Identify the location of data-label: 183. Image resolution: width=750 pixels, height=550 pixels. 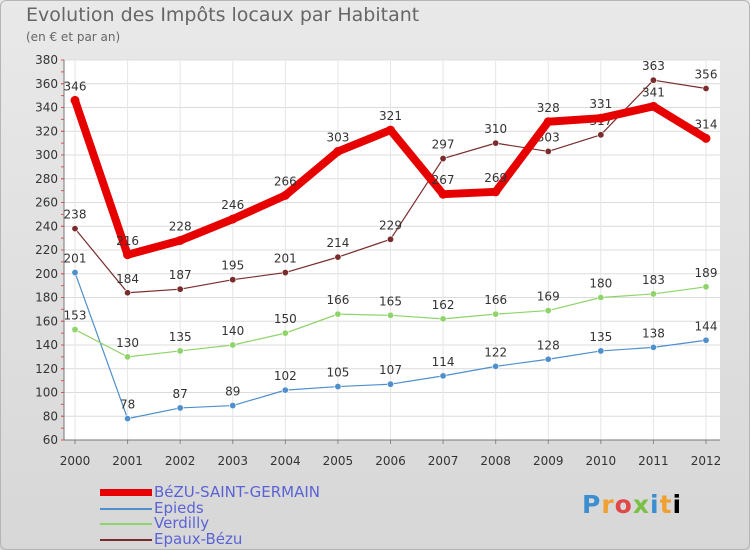
(653, 280).